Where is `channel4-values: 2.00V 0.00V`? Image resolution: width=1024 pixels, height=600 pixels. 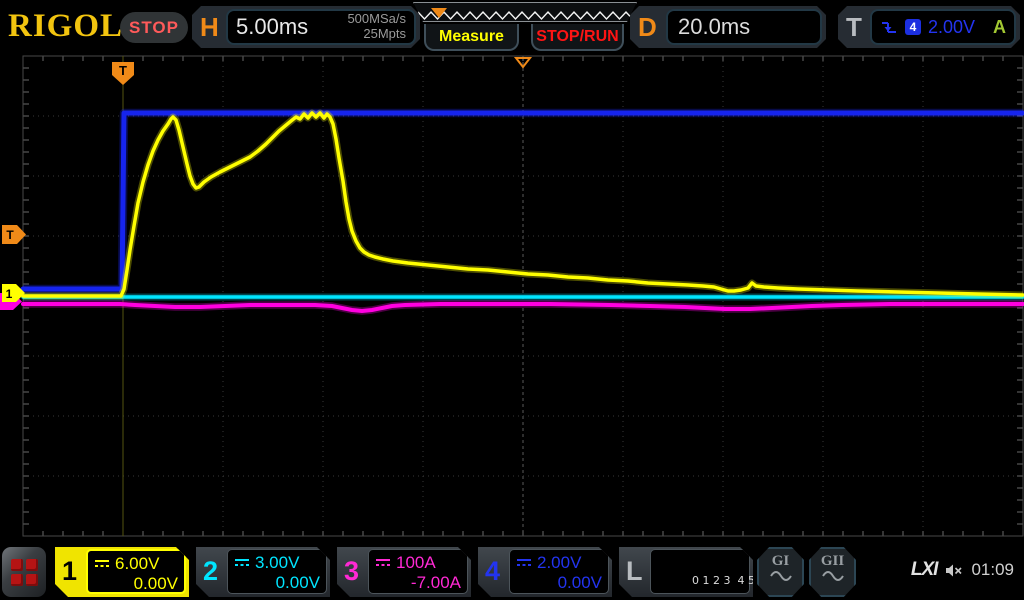
channel4-values: 2.00V 0.00V is located at coordinates (559, 571).